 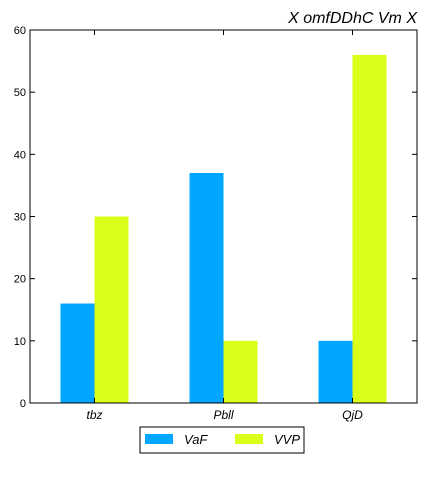 What do you see at coordinates (20, 31) in the screenshot?
I see `y-tick-label: 60` at bounding box center [20, 31].